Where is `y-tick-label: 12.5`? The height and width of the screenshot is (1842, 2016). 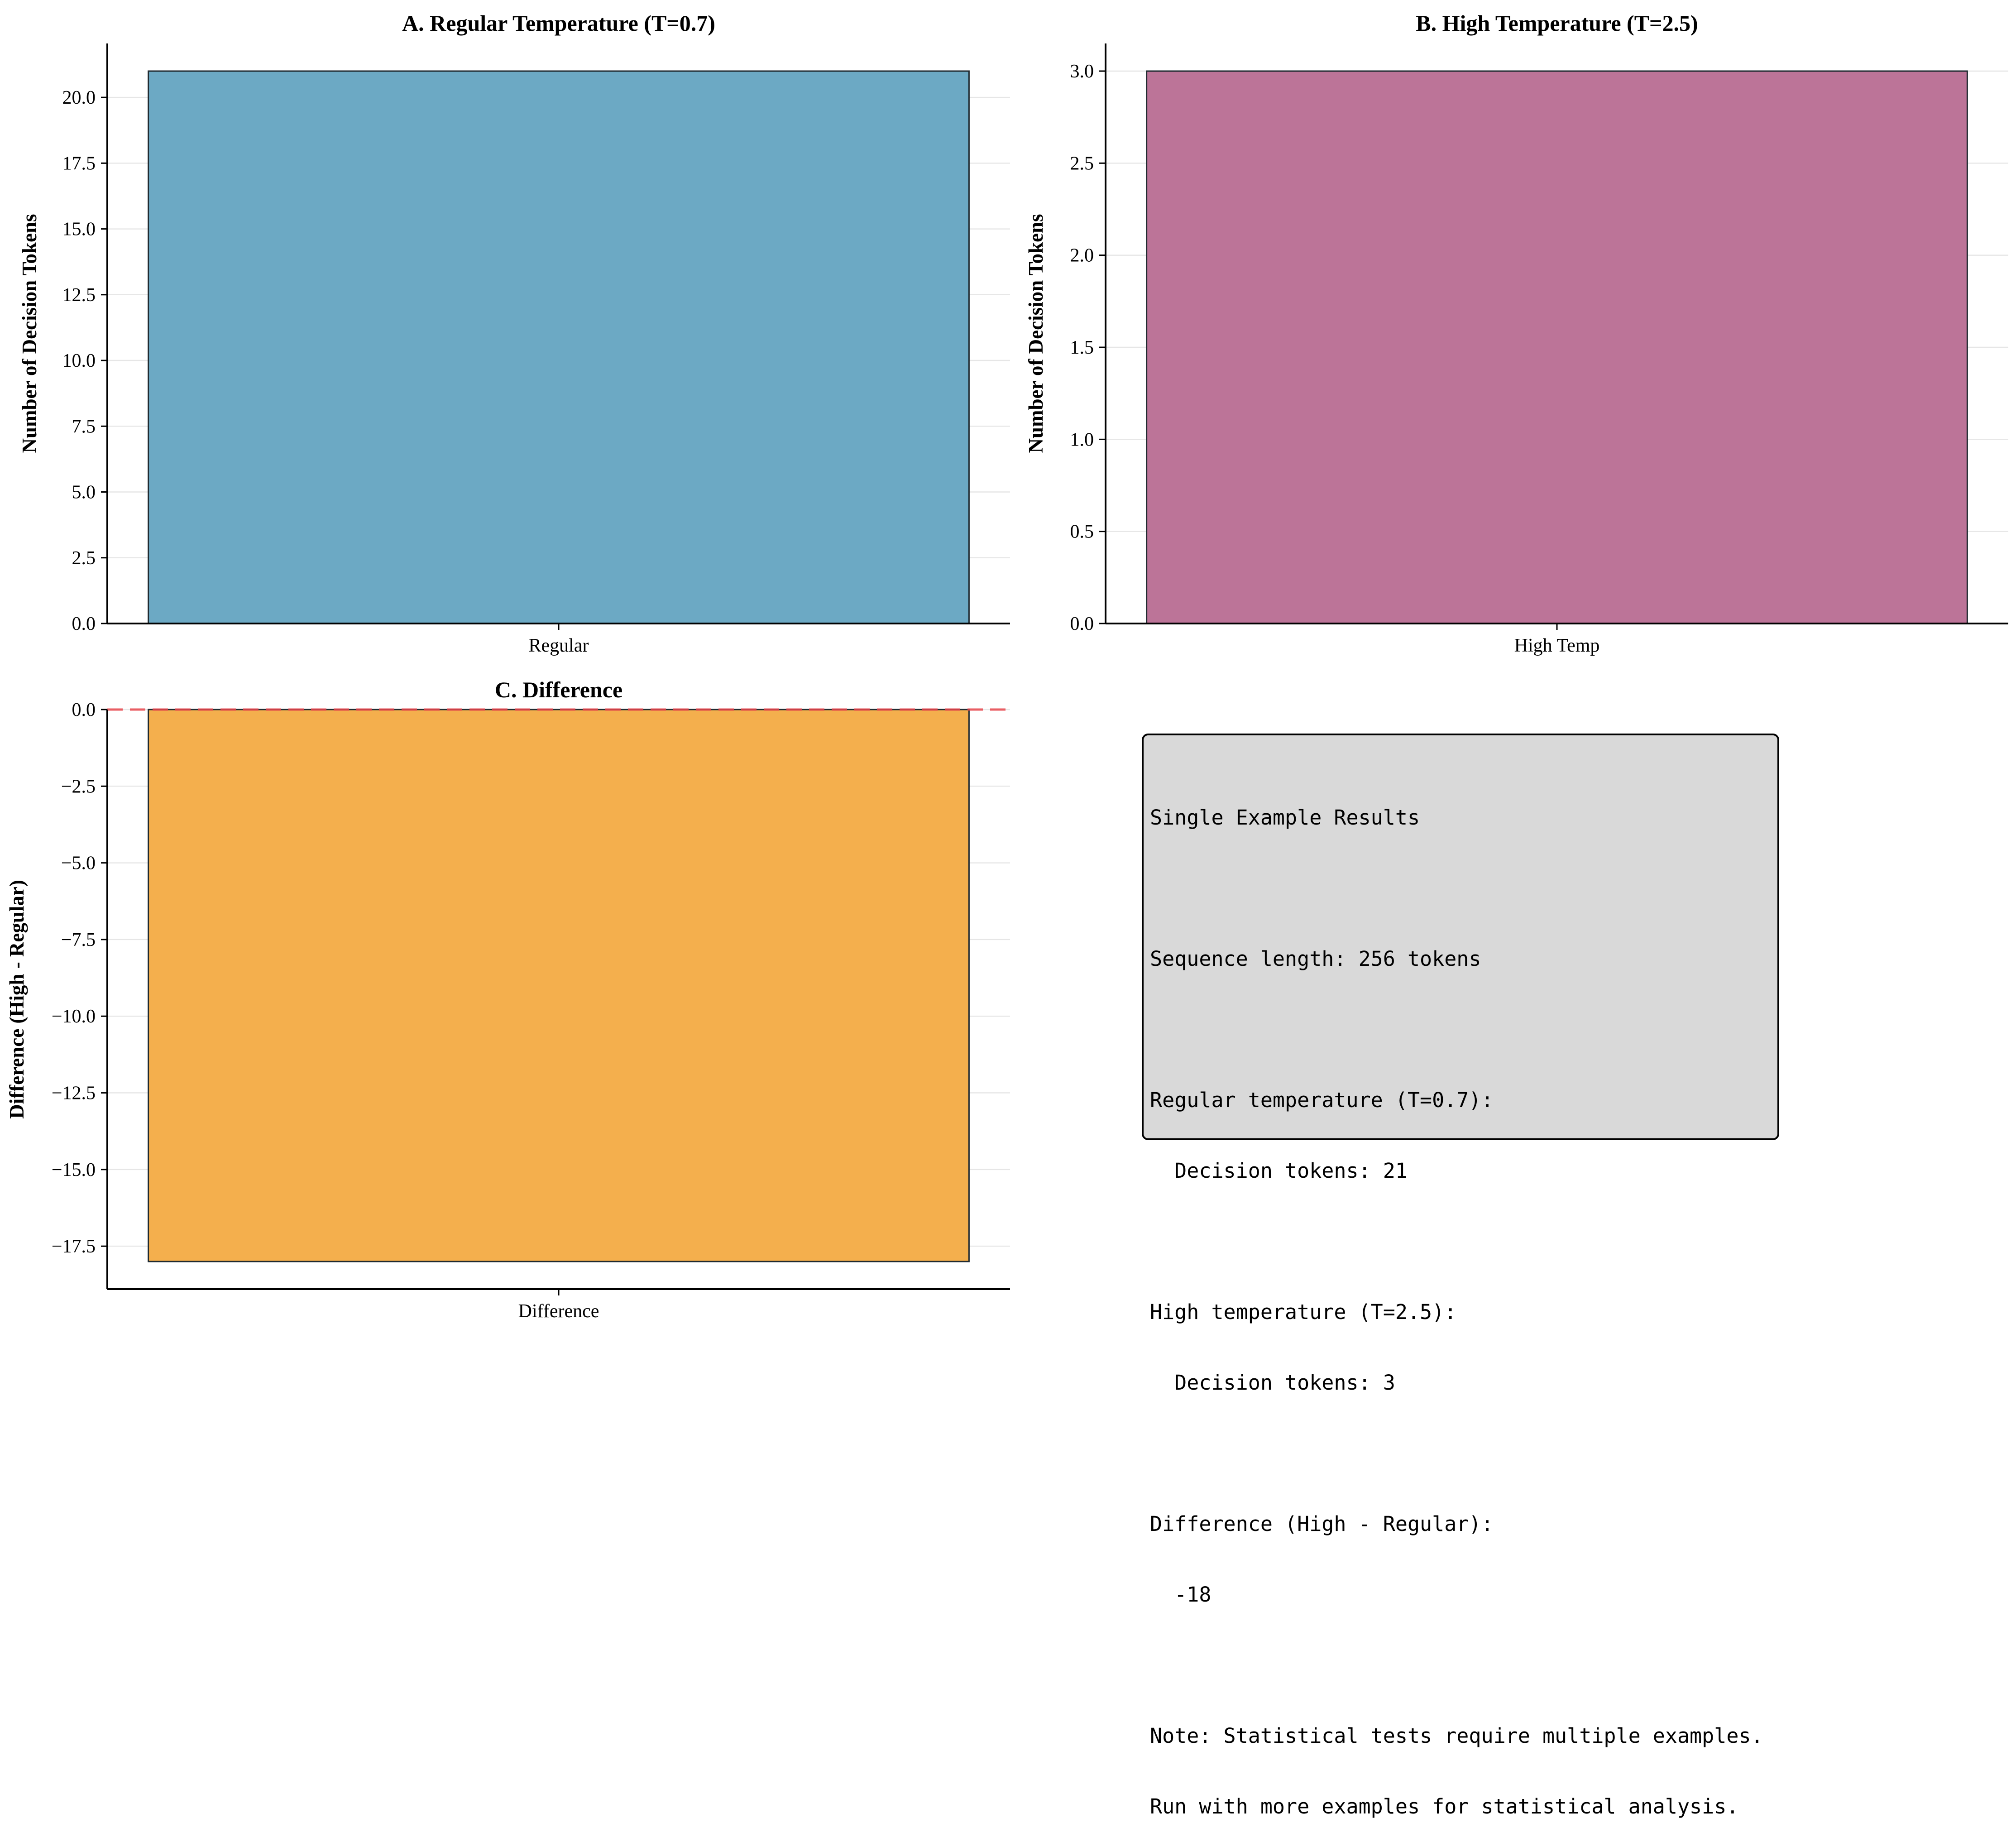 y-tick-label: 12.5 is located at coordinates (79, 296).